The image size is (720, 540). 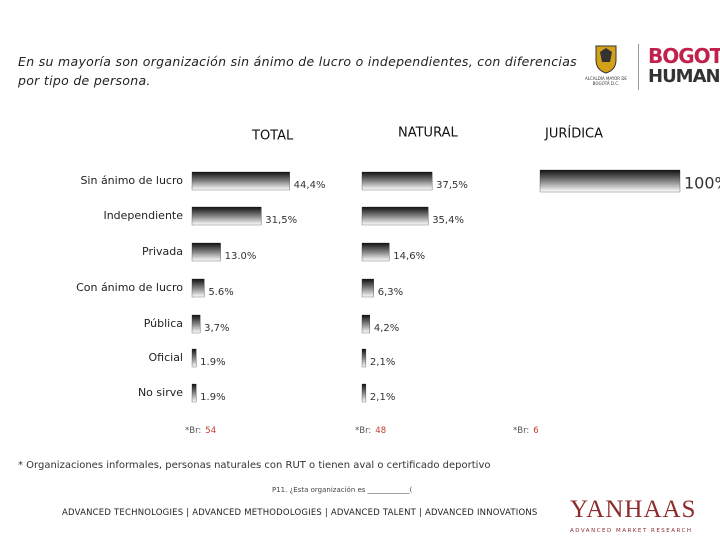 What do you see at coordinates (390, 292) in the screenshot?
I see `value-label: 6,3%` at bounding box center [390, 292].